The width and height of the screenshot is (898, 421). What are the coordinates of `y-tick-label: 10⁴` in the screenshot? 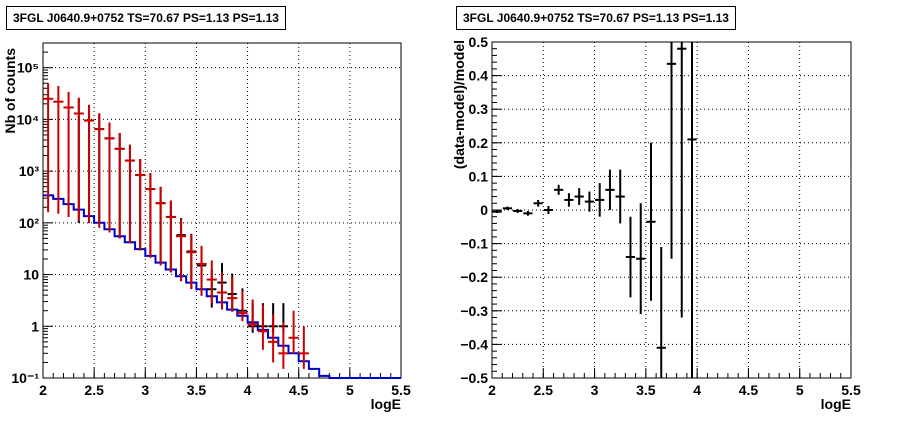 It's located at (28, 119).